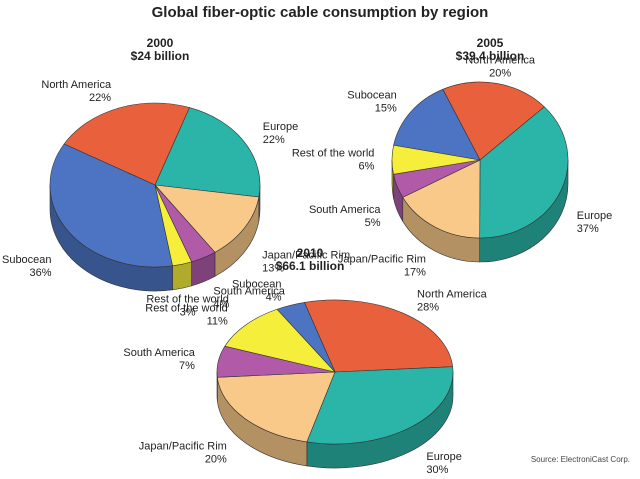  Describe the element at coordinates (428, 307) in the screenshot. I see `slice-value-label: 28%` at that location.